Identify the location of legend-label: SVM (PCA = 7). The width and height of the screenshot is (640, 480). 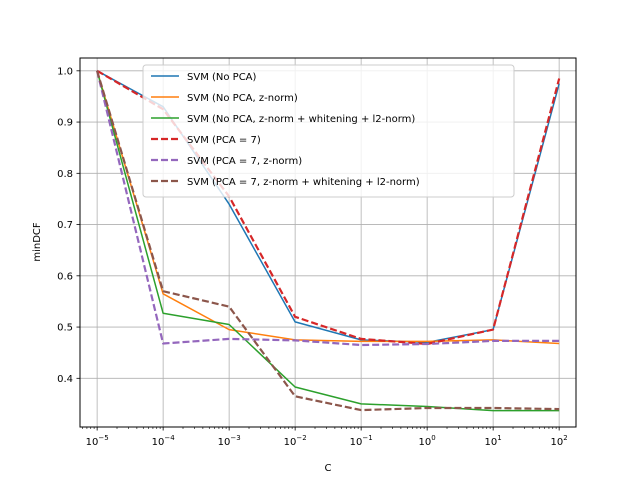
(224, 140).